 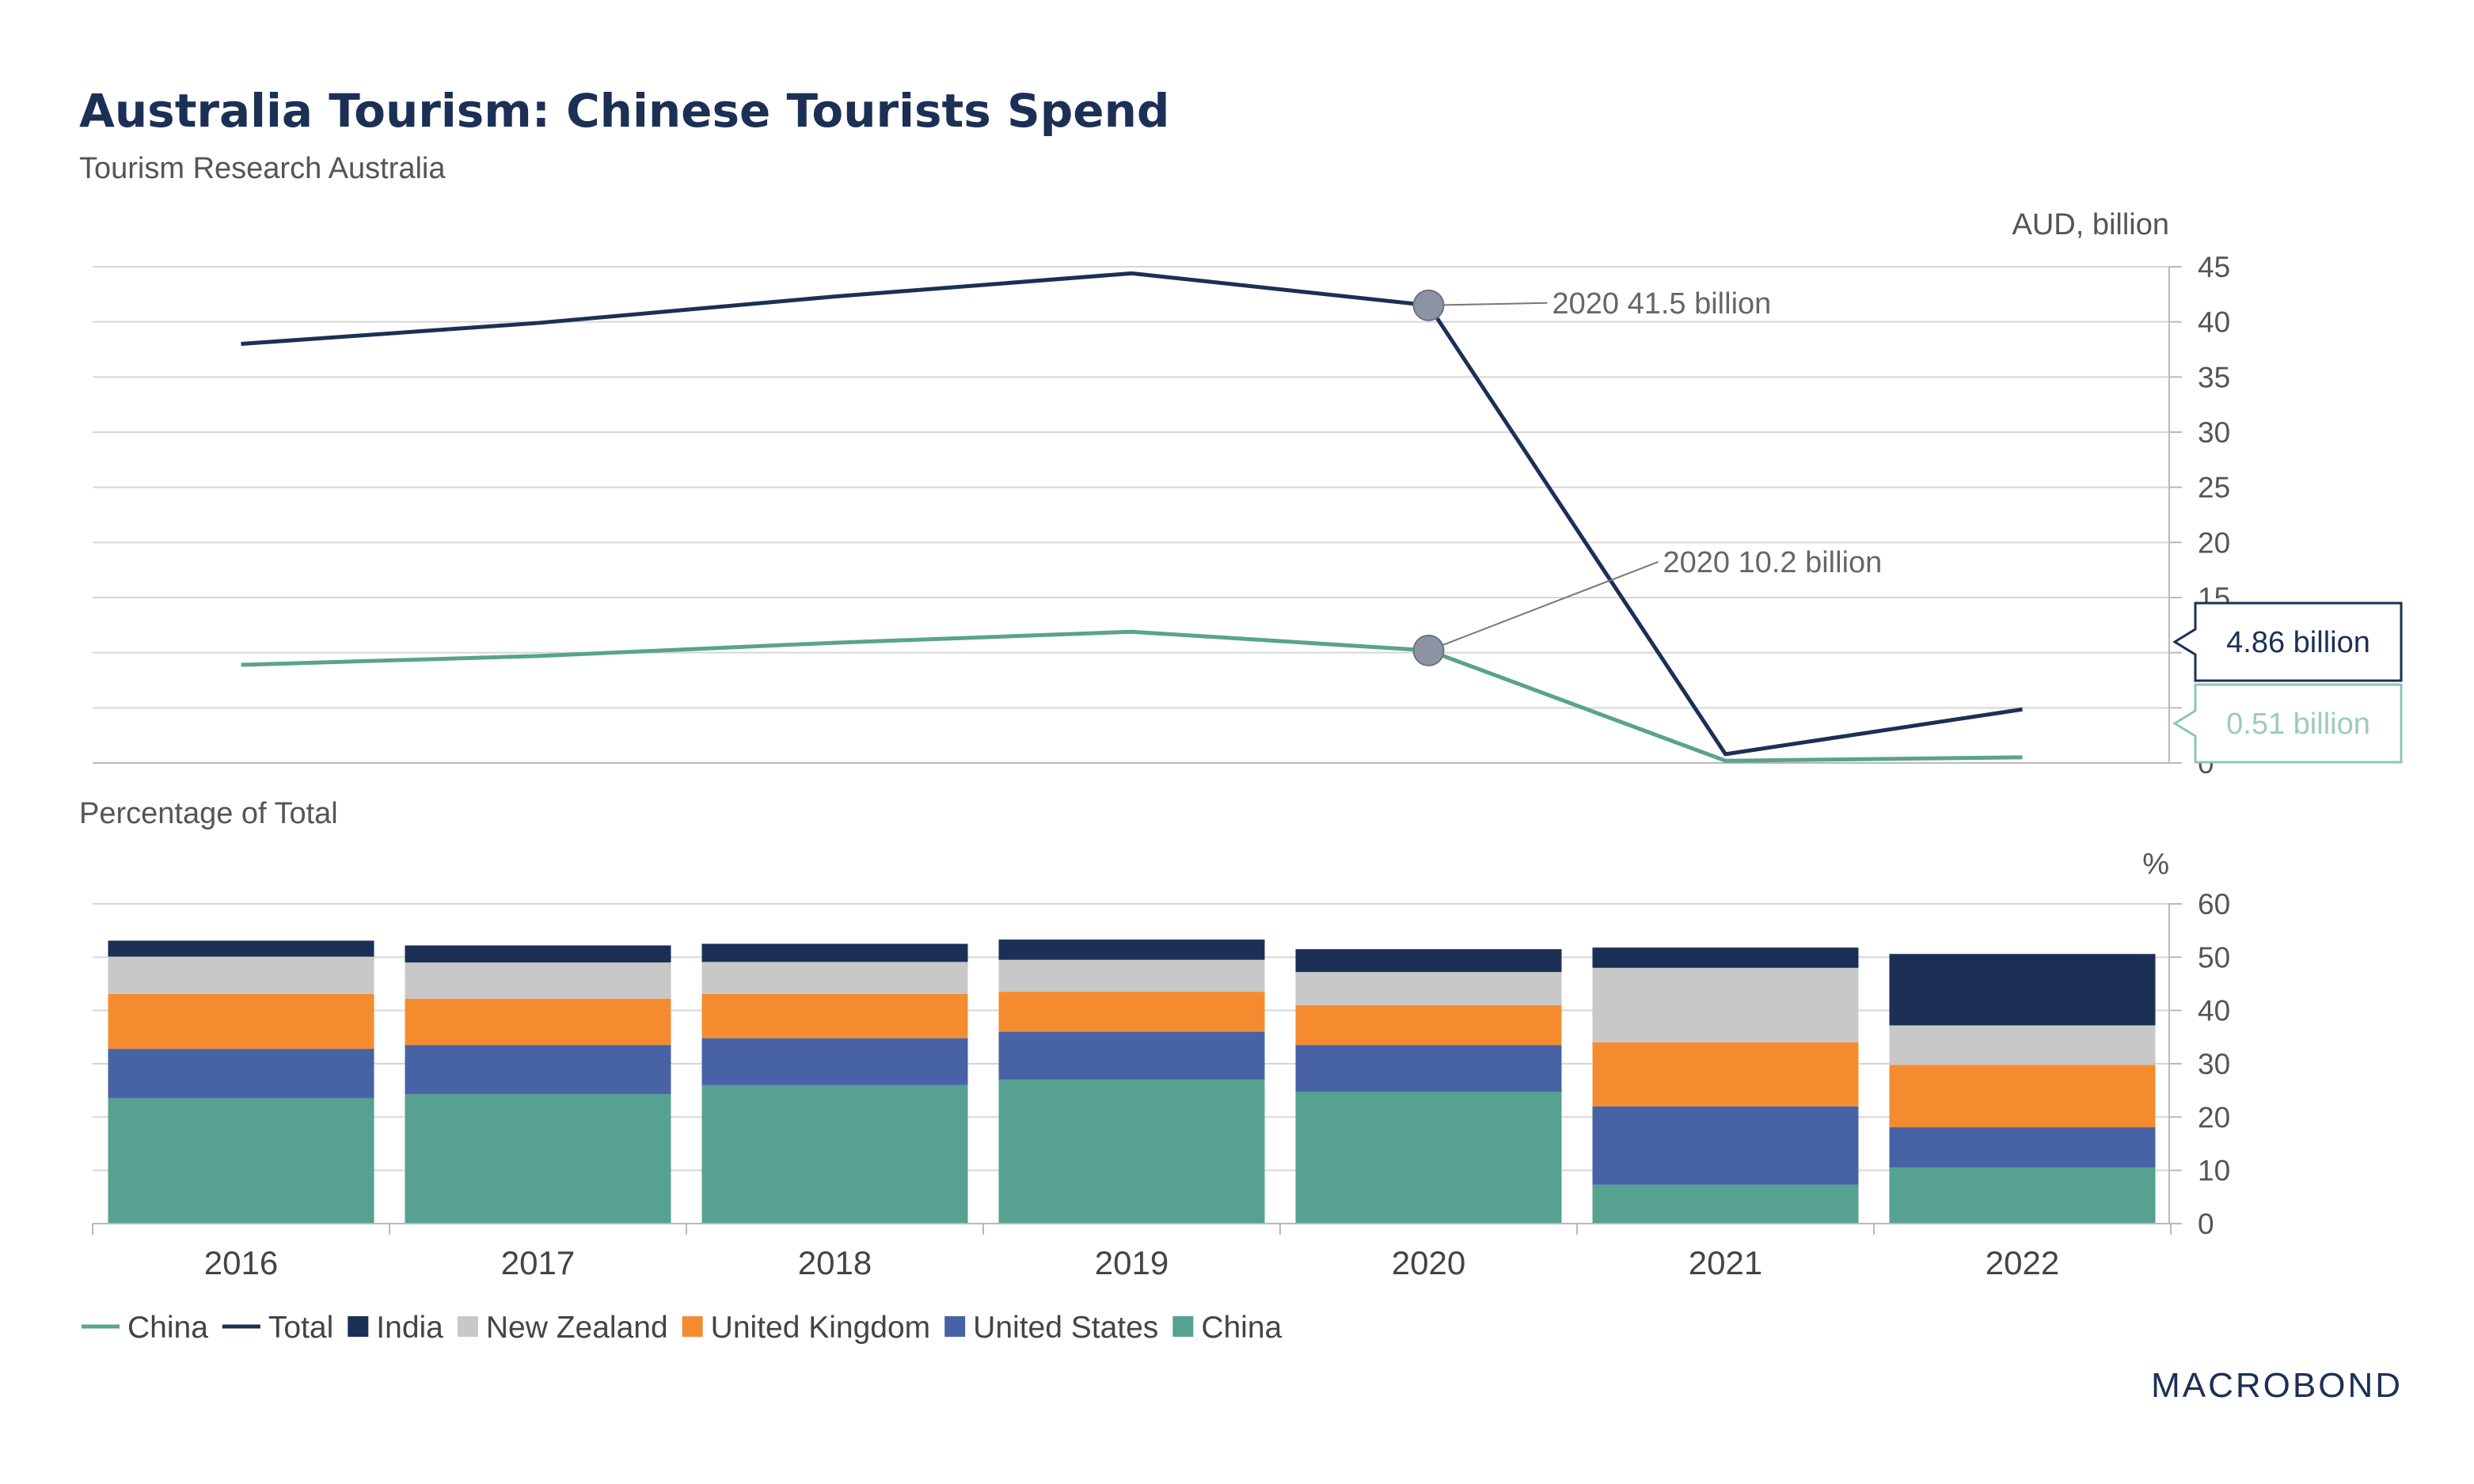 I want to click on annotation-label: 2020 41.5 billion, so click(x=1662, y=304).